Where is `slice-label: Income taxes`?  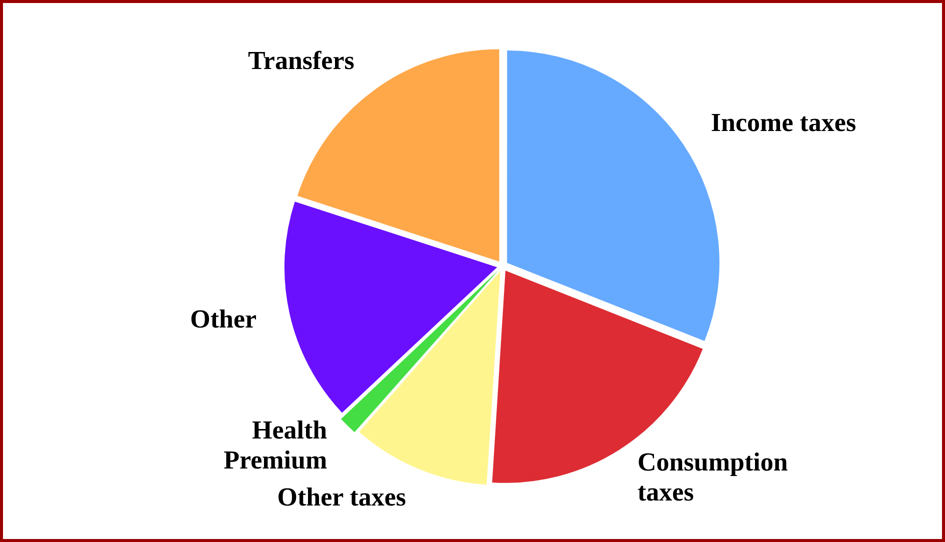
slice-label: Income taxes is located at coordinates (783, 123).